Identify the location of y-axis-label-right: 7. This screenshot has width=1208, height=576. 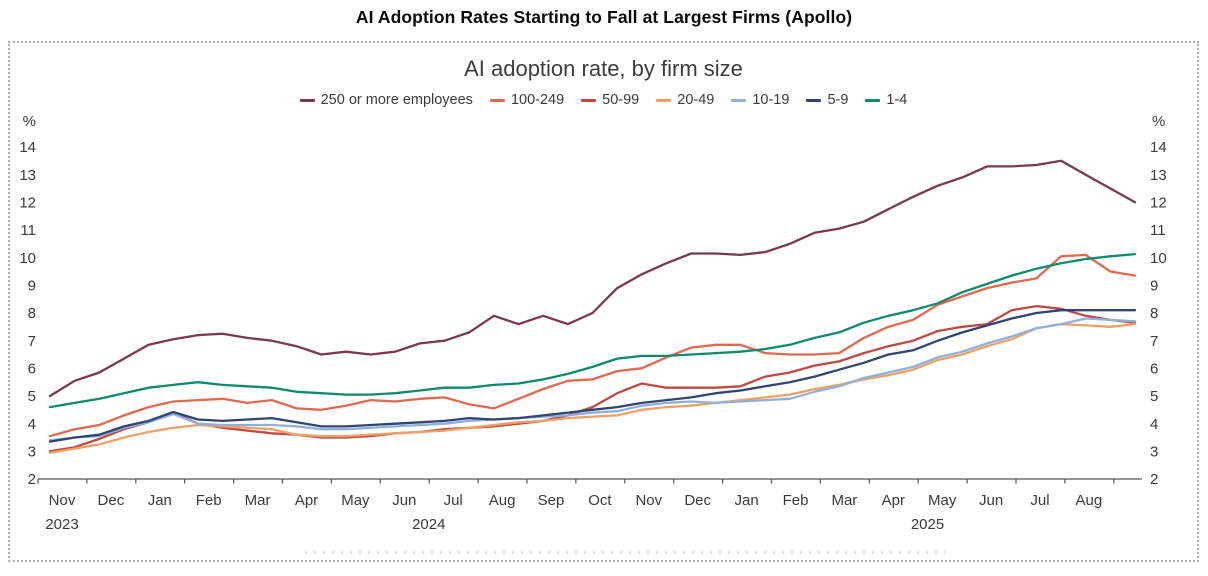
(1154, 341).